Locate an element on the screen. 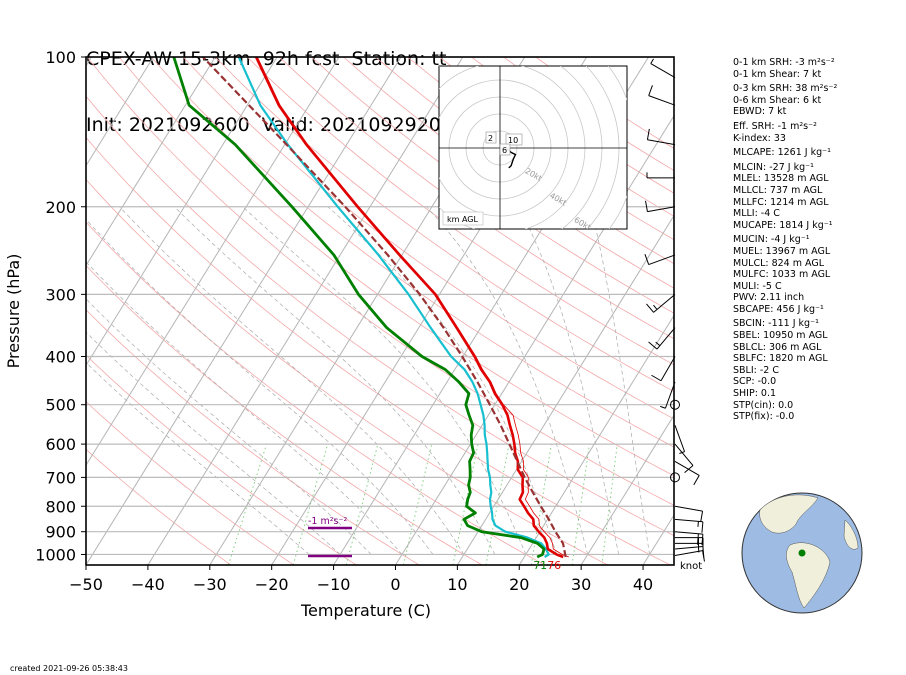  stat-row: MLLFC: 1214 m AGL is located at coordinates (781, 202).